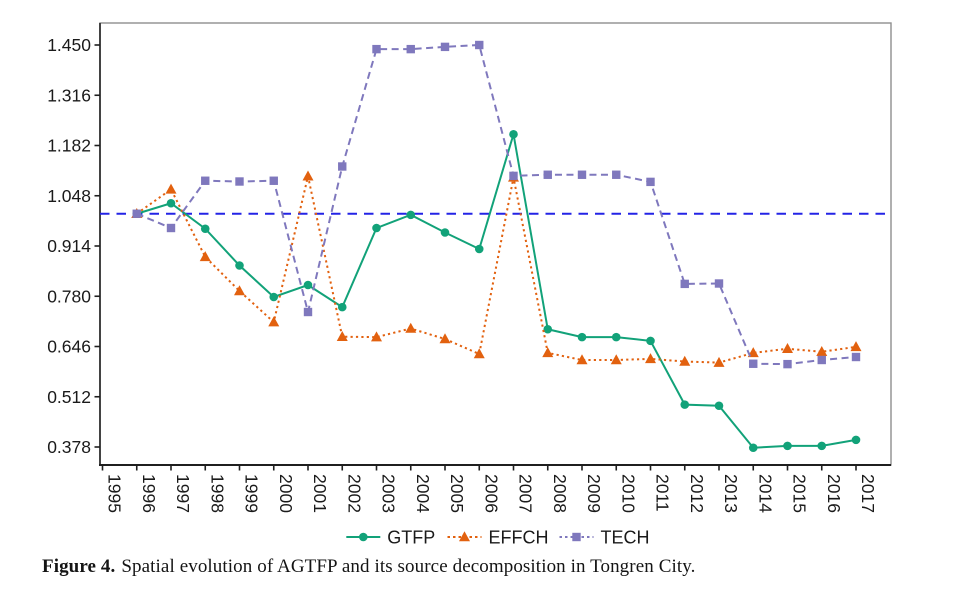  Describe the element at coordinates (389, 493) in the screenshot. I see `x-tick-label: 2003` at that location.